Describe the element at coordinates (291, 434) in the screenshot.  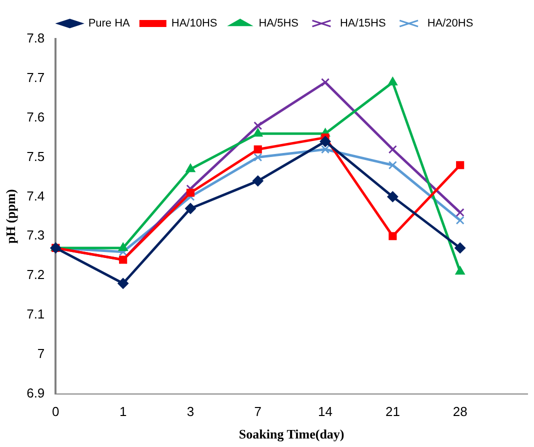
I see `x-axis-title: Soaking Time(day)` at that location.